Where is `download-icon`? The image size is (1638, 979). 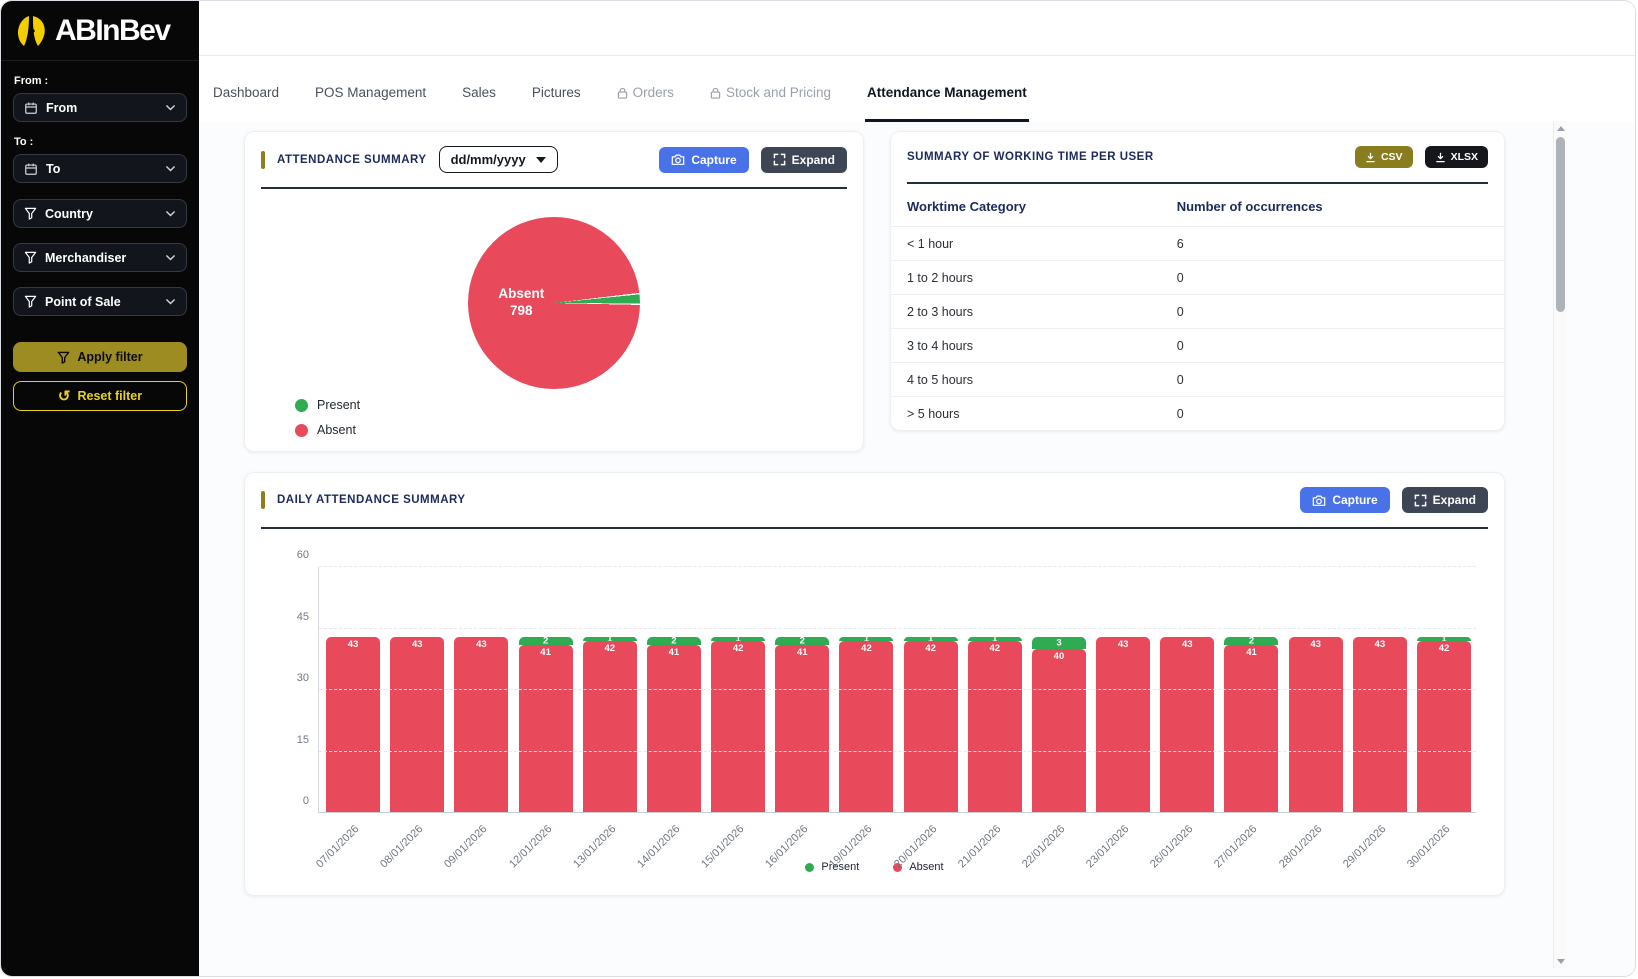 download-icon is located at coordinates (1370, 157).